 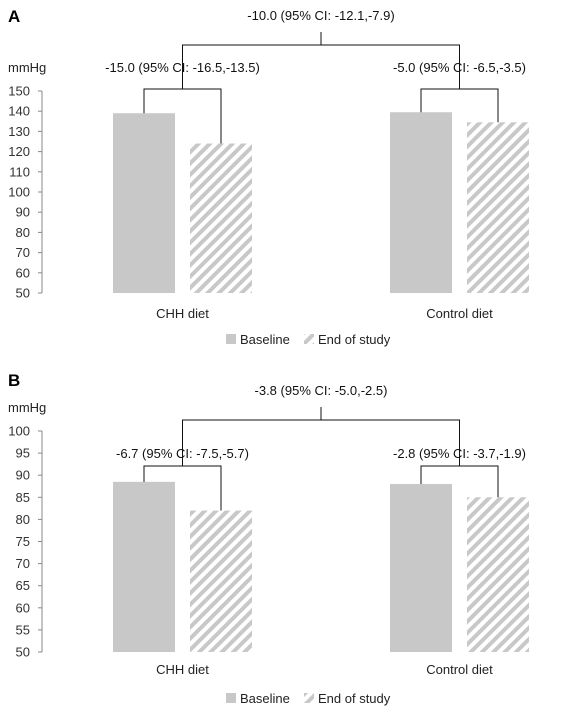 I want to click on between-group-difference-label: -3.8 (95% CI: -5.0,-2.5), so click(x=321, y=390).